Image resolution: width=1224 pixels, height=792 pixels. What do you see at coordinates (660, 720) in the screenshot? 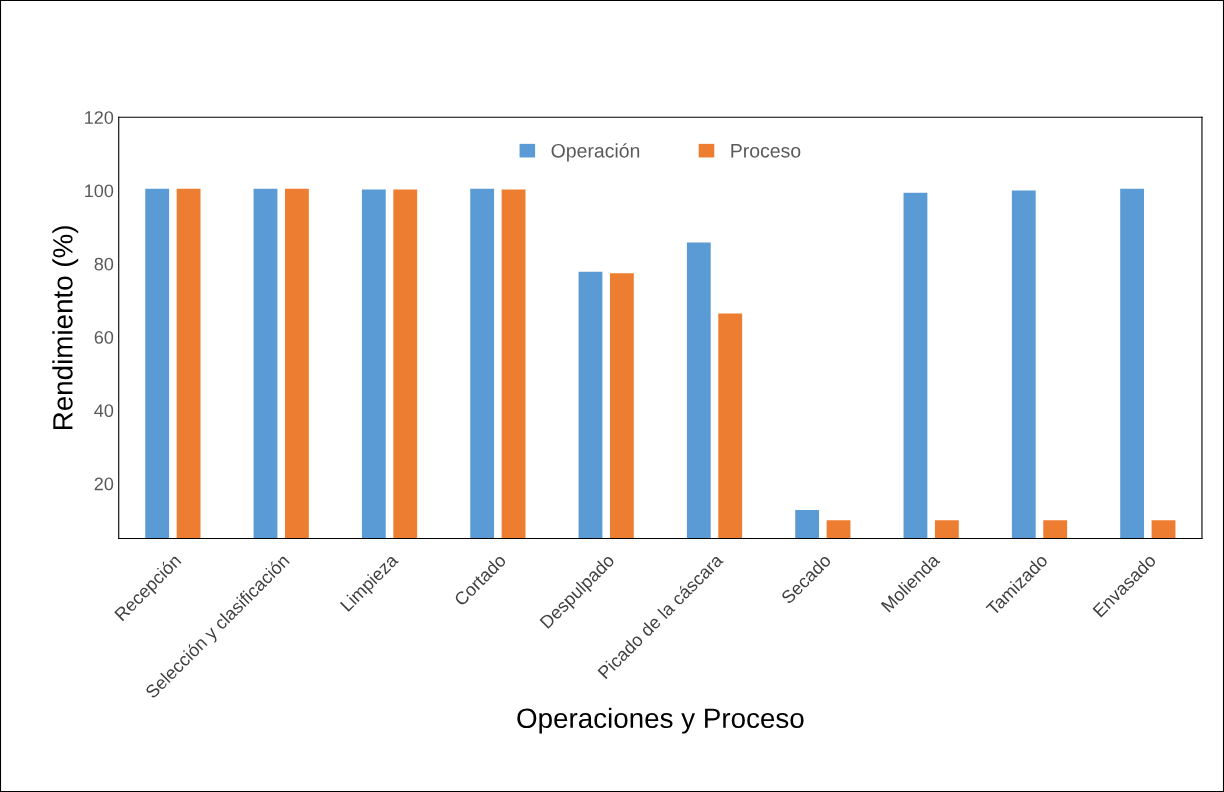
I see `x-axis-title: Operaciones y Proceso` at bounding box center [660, 720].